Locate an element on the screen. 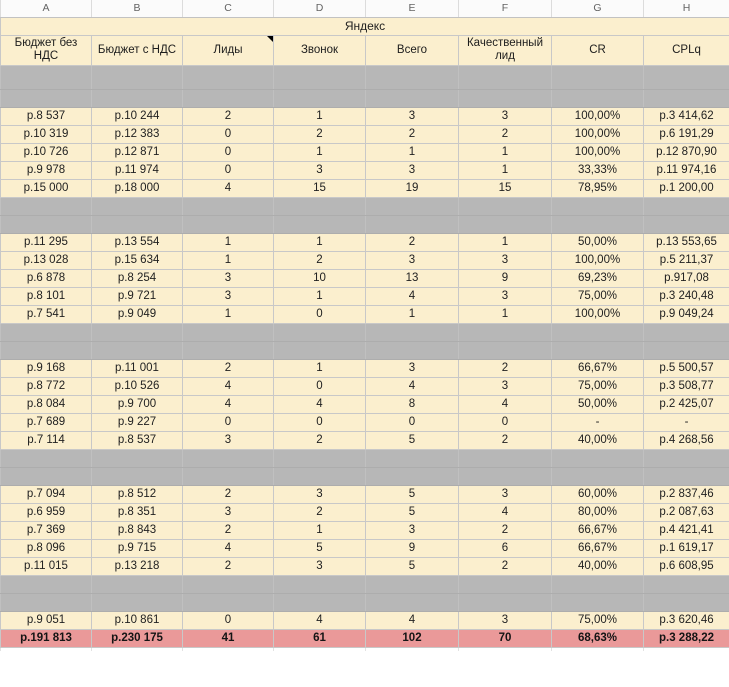 Image resolution: width=729 pixels, height=687 pixels. cell: р.8 101 is located at coordinates (46, 296).